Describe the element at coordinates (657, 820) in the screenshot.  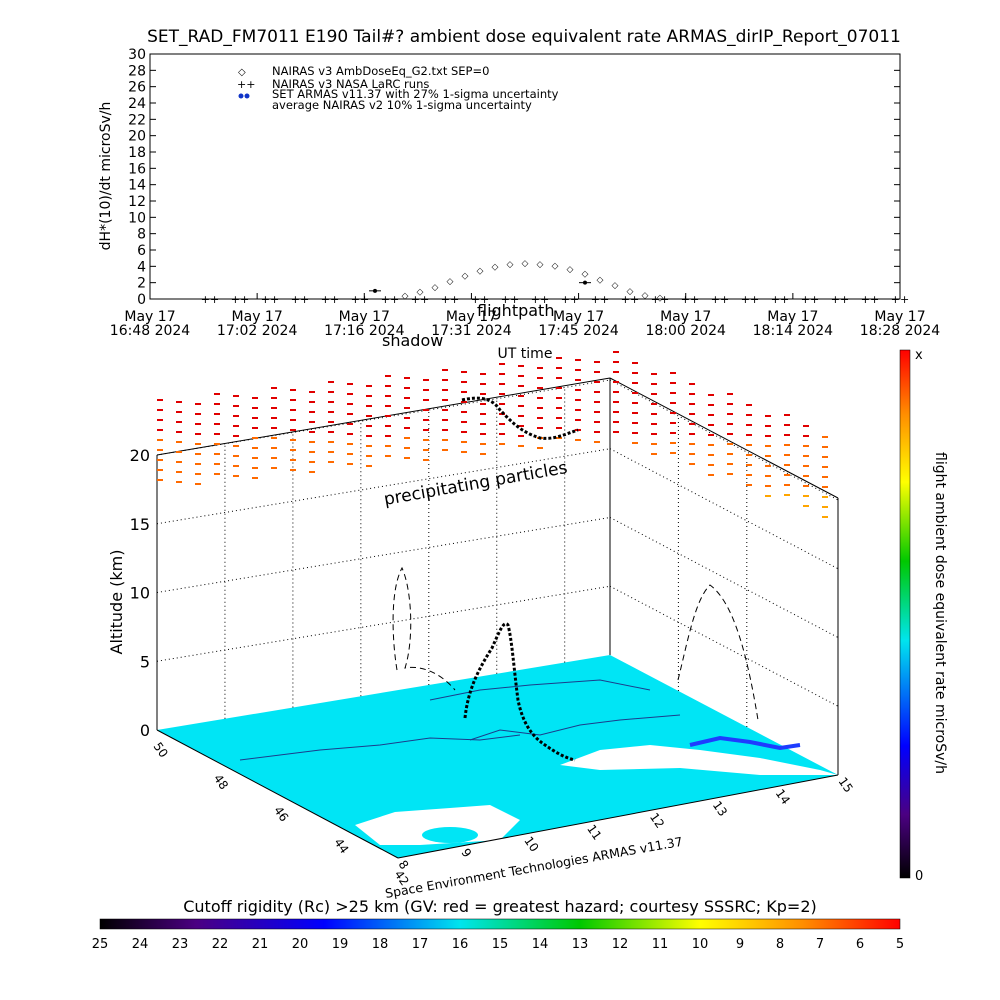
I see `longitude-tick-label: 12` at that location.